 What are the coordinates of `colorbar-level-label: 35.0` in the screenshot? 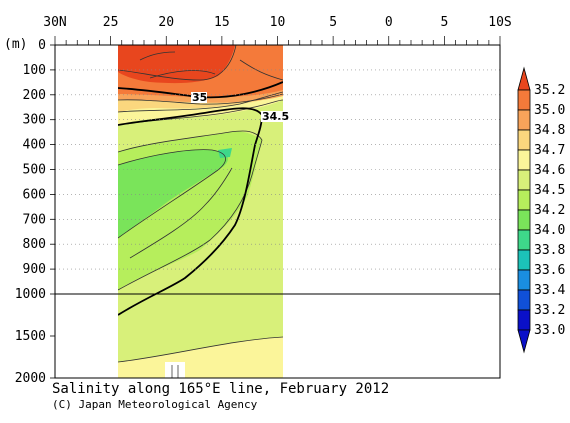 It's located at (549, 110).